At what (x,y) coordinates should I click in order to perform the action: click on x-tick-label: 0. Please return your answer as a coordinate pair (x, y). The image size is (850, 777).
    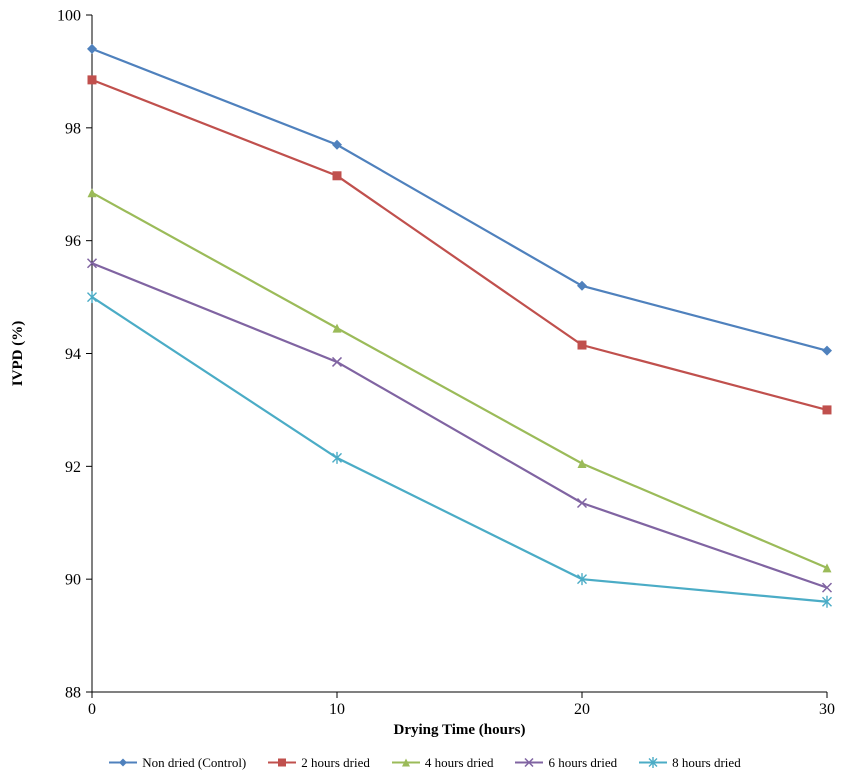
    Looking at the image, I should click on (92, 709).